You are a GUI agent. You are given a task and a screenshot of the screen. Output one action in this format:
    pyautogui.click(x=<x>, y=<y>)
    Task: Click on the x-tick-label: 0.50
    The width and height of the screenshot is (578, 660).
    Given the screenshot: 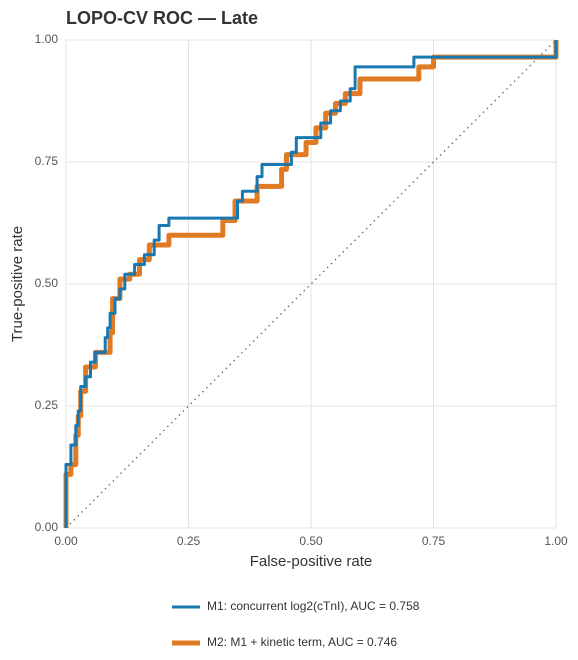 What is the action you would take?
    pyautogui.click(x=311, y=541)
    